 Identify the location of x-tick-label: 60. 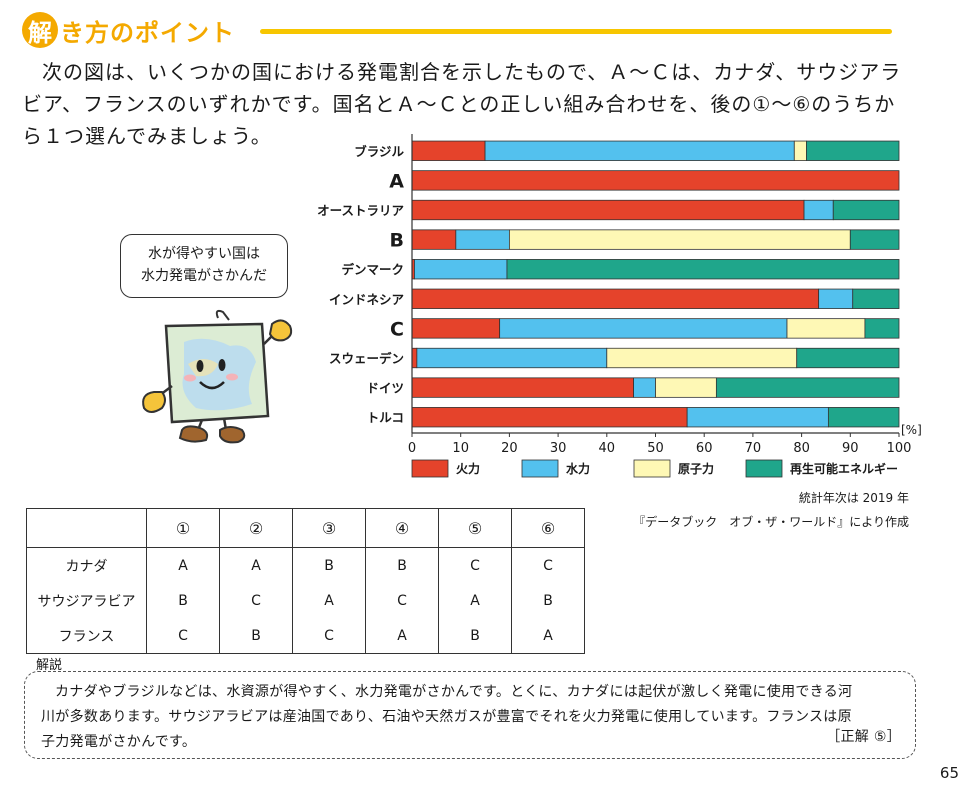
(704, 448).